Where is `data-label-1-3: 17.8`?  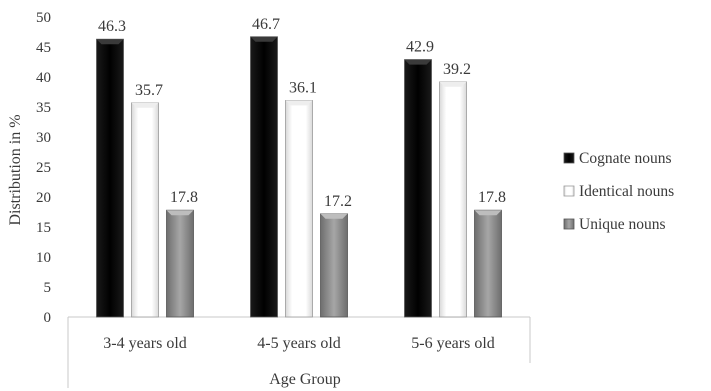 data-label-1-3: 17.8 is located at coordinates (184, 197).